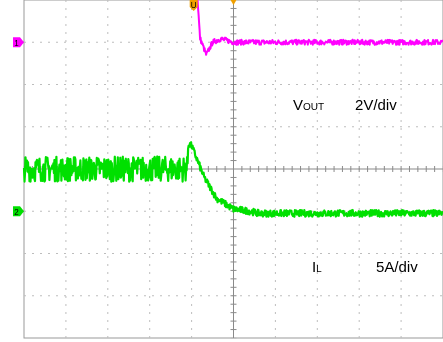  Describe the element at coordinates (314, 267) in the screenshot. I see `series-name-main: I` at that location.